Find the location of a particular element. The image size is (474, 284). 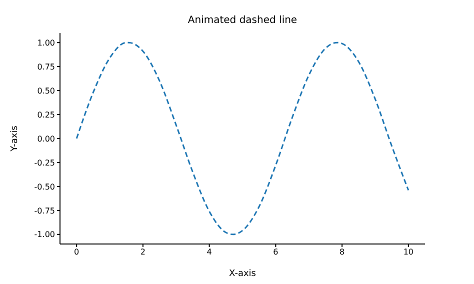

y-tick-label: -0.75 is located at coordinates (44, 211).